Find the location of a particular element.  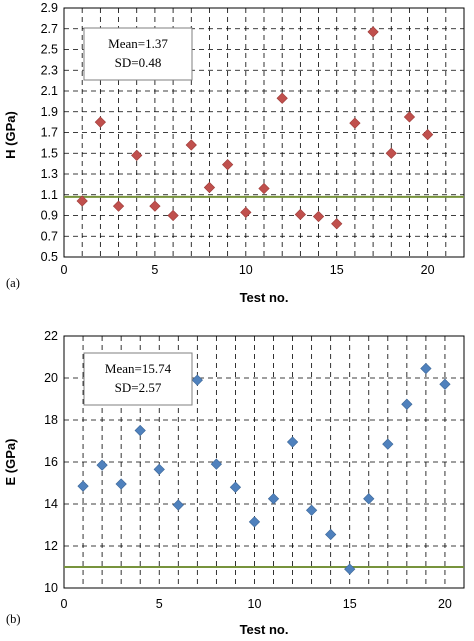

y-tick-label: 1.7 is located at coordinates (49, 133).